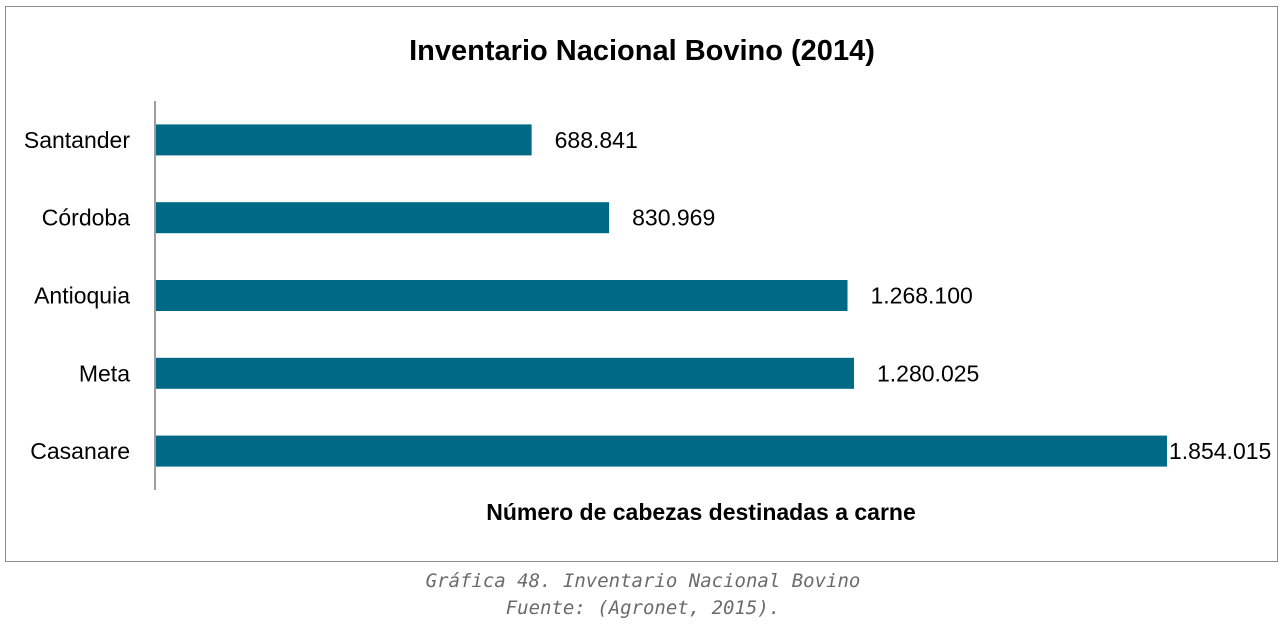 The image size is (1286, 642). I want to click on category-label: Santander, so click(77, 140).